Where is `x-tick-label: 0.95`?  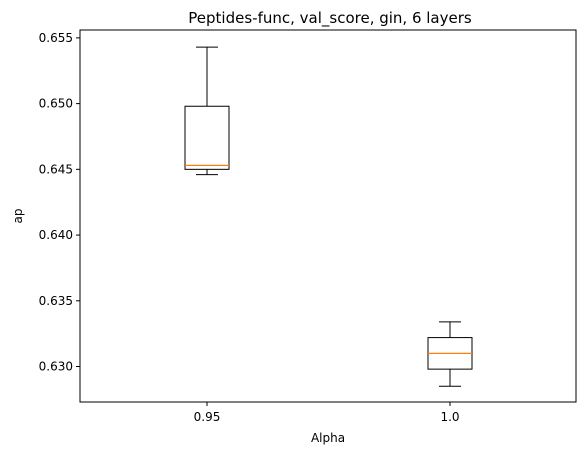
x-tick-label: 0.95 is located at coordinates (207, 417).